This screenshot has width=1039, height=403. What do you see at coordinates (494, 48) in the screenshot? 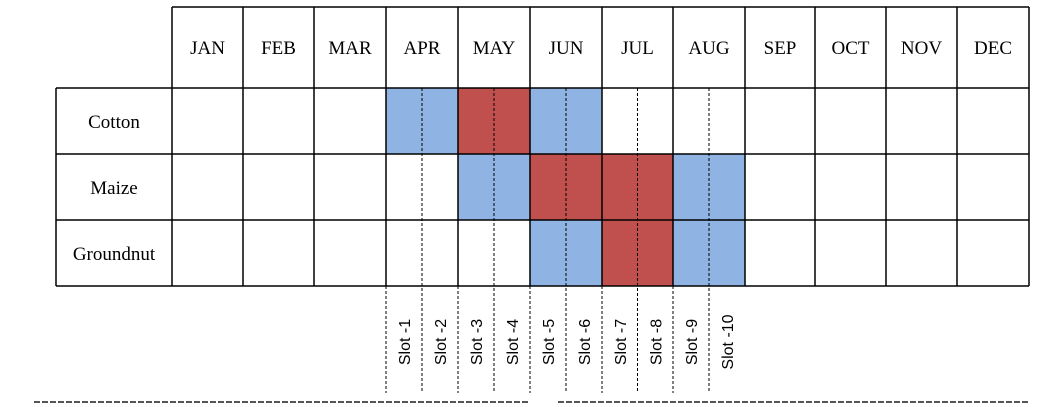
I see `month-header: MAY` at bounding box center [494, 48].